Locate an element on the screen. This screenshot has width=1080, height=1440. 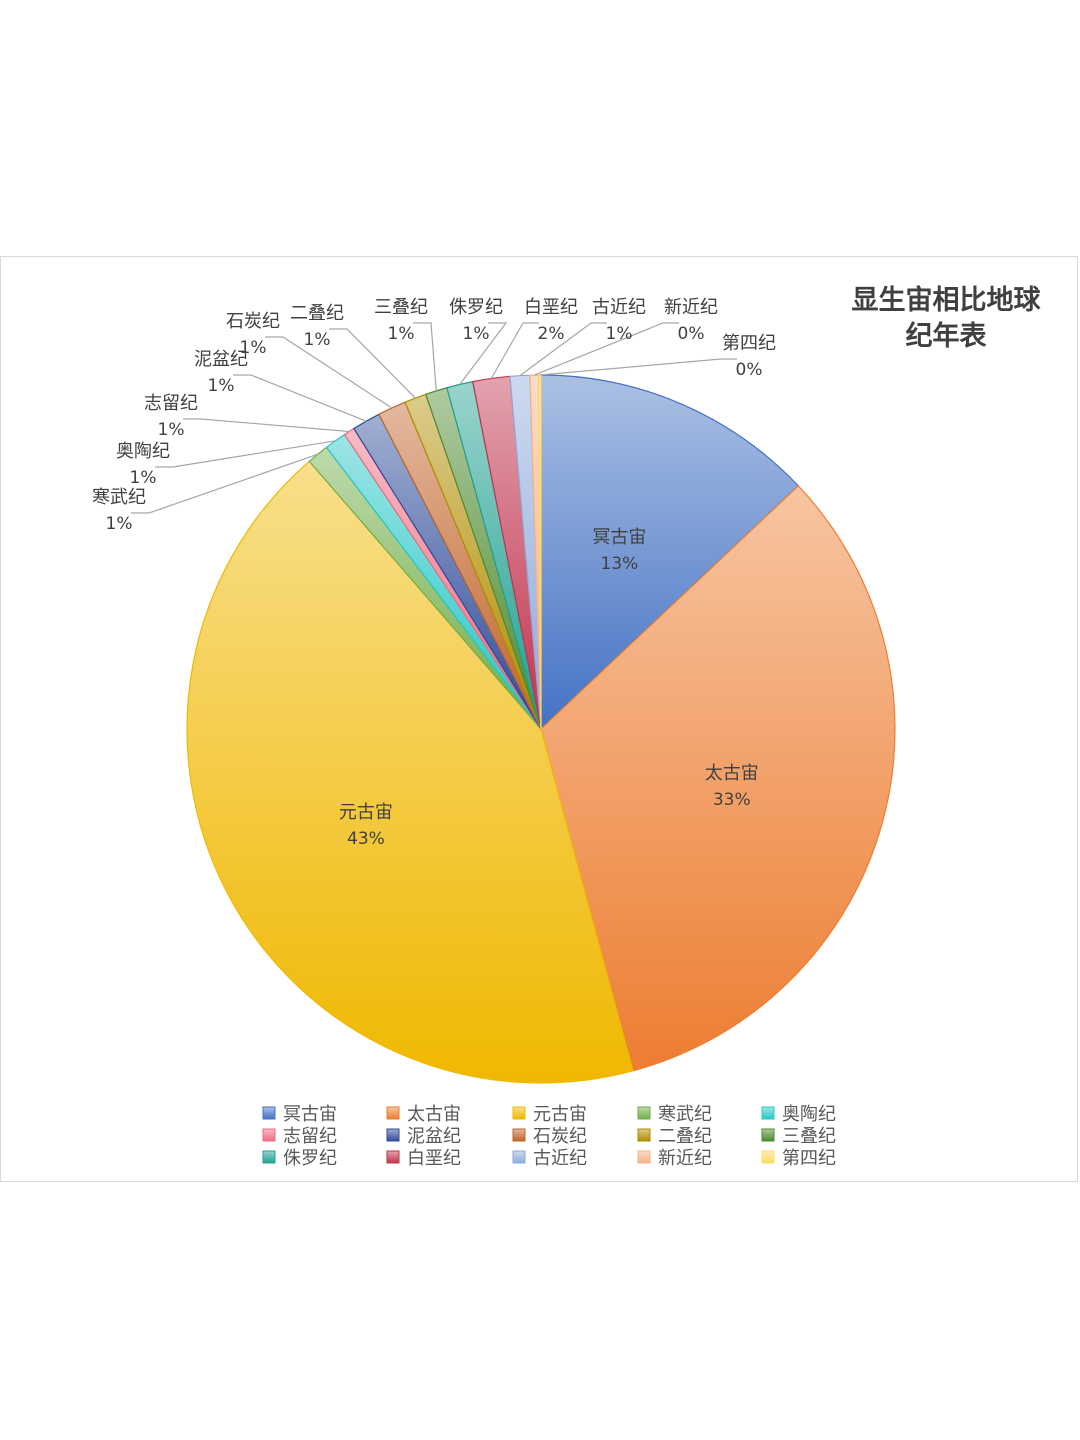
legend-label-4: 奥陶纪 is located at coordinates (809, 1114).